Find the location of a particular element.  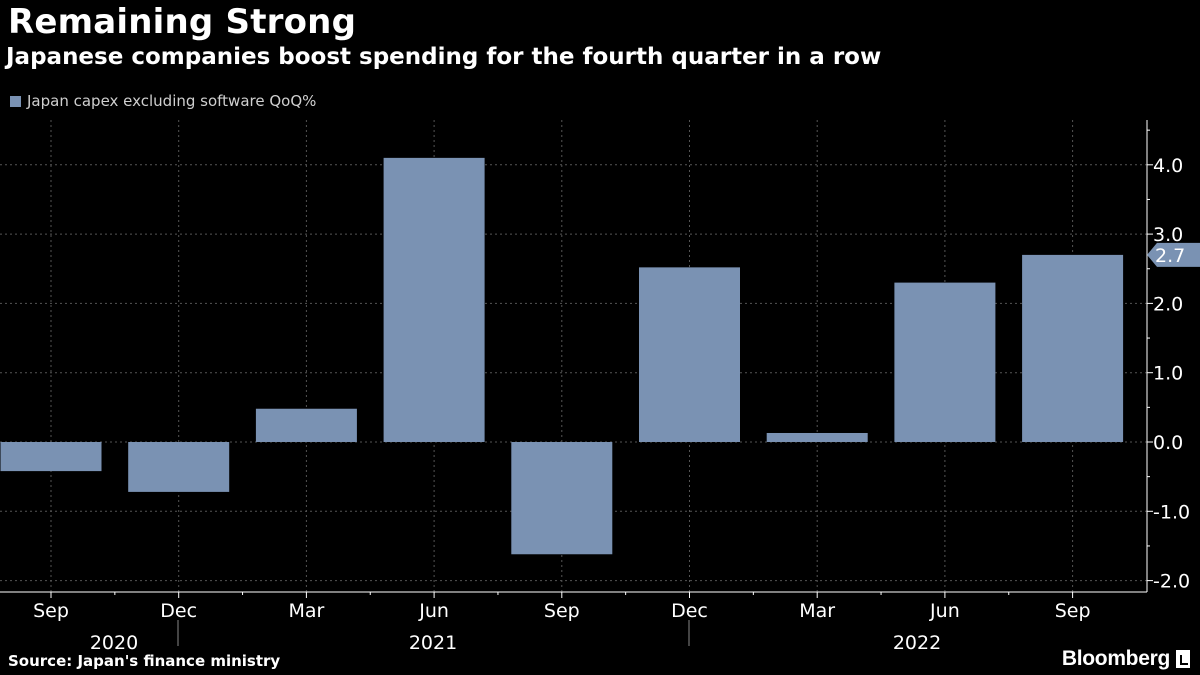

year-label: 2022 is located at coordinates (917, 643).